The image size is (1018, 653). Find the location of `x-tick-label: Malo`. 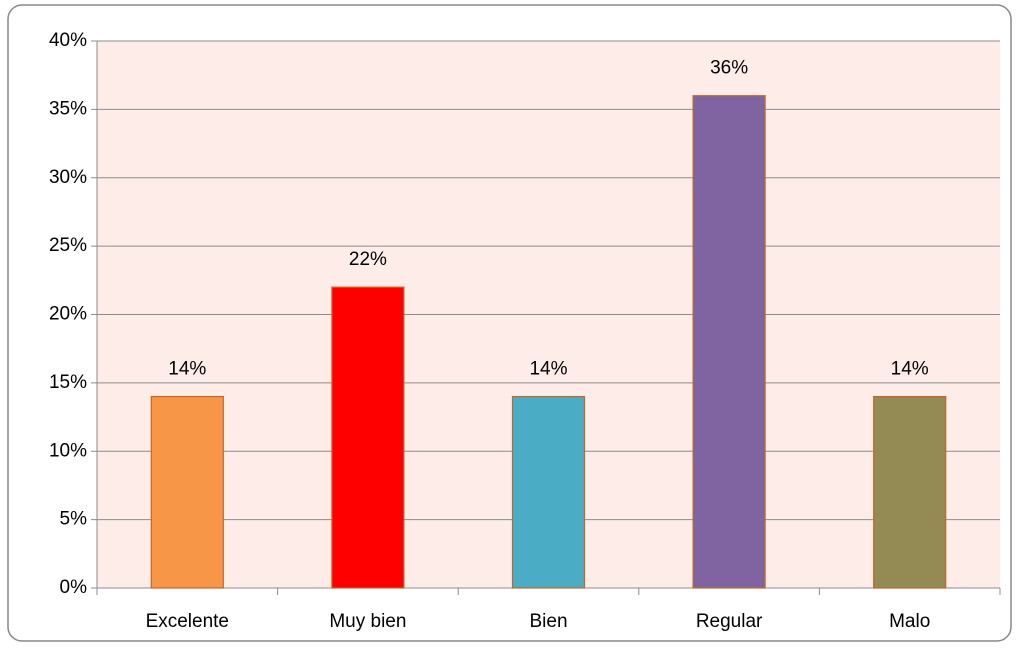

x-tick-label: Malo is located at coordinates (909, 621).